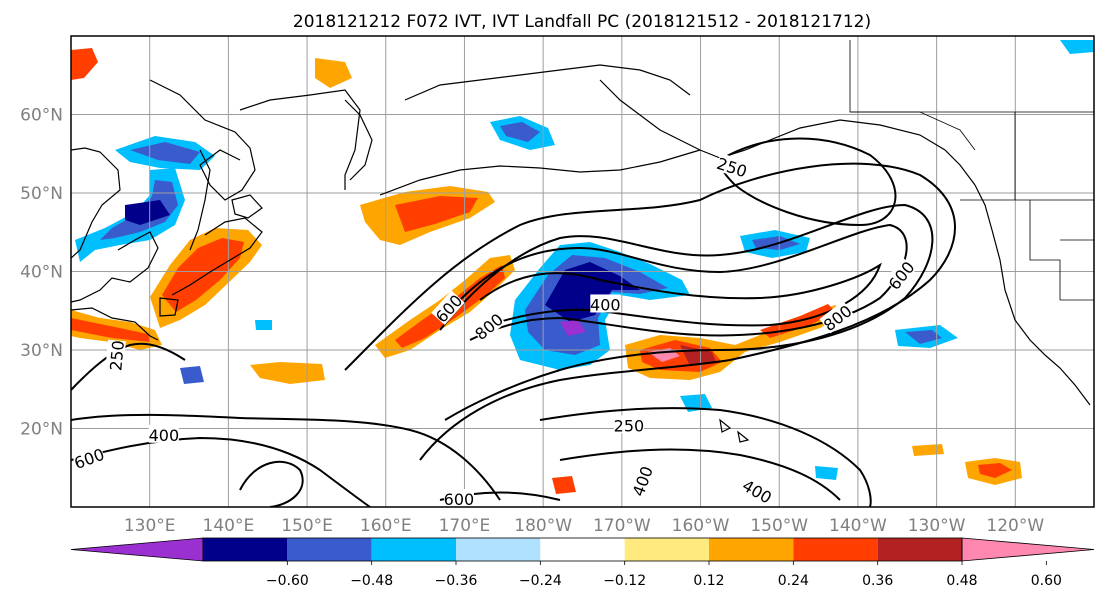 This screenshot has width=1105, height=601. What do you see at coordinates (287, 581) in the screenshot?
I see `colorbar-tick-label: −0.60` at bounding box center [287, 581].